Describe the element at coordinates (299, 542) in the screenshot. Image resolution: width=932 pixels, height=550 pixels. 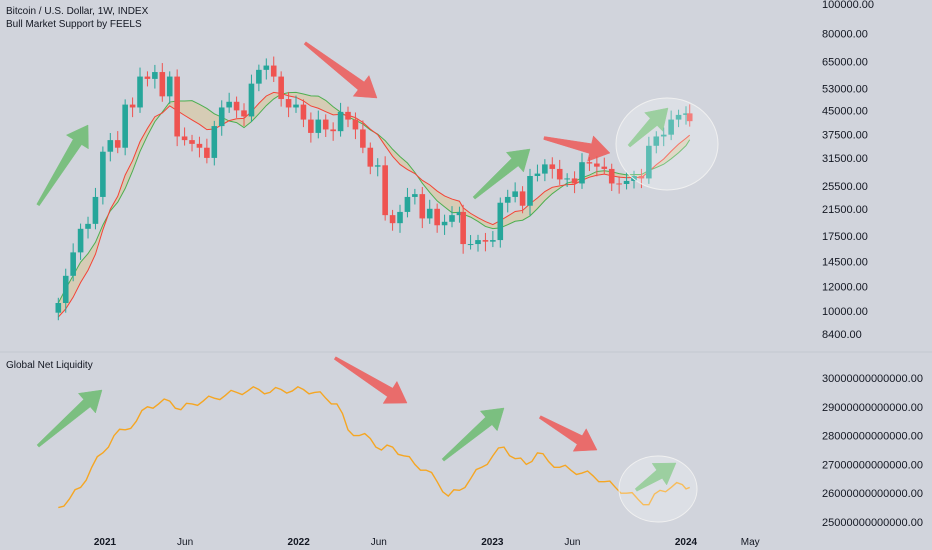
I see `time-axis-label: 2022` at that location.